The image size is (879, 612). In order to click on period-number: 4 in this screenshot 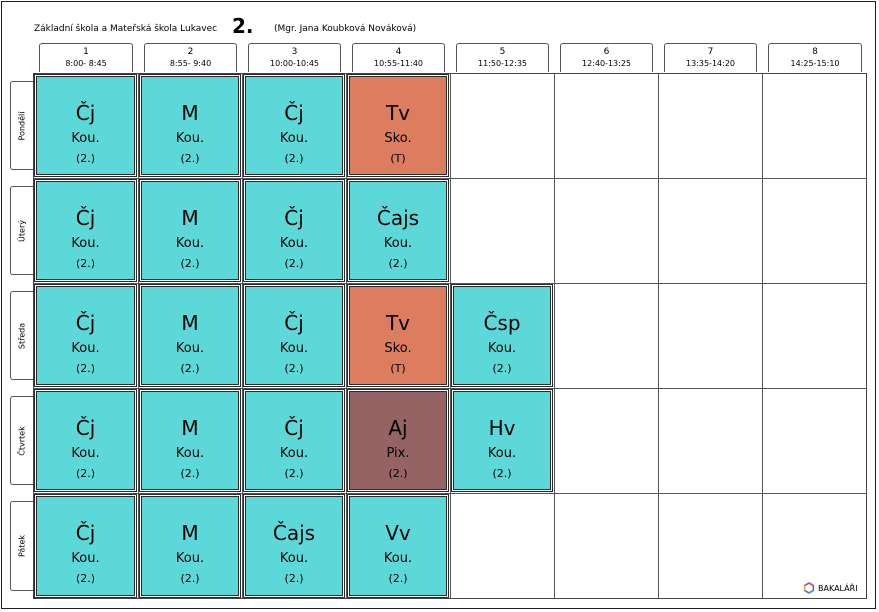, I will do `click(398, 52)`.